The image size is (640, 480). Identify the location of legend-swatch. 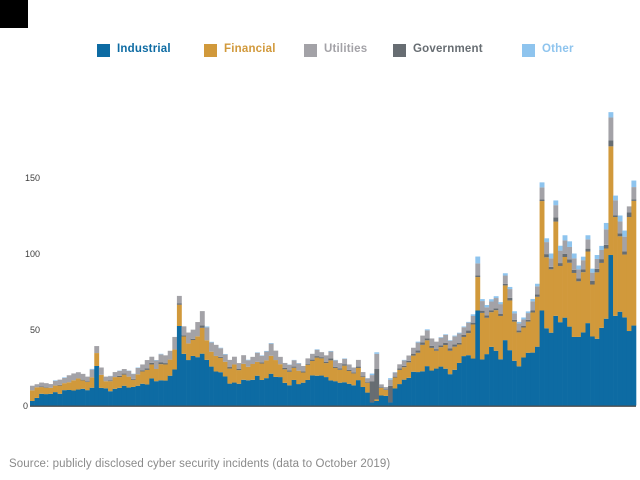
(310, 50).